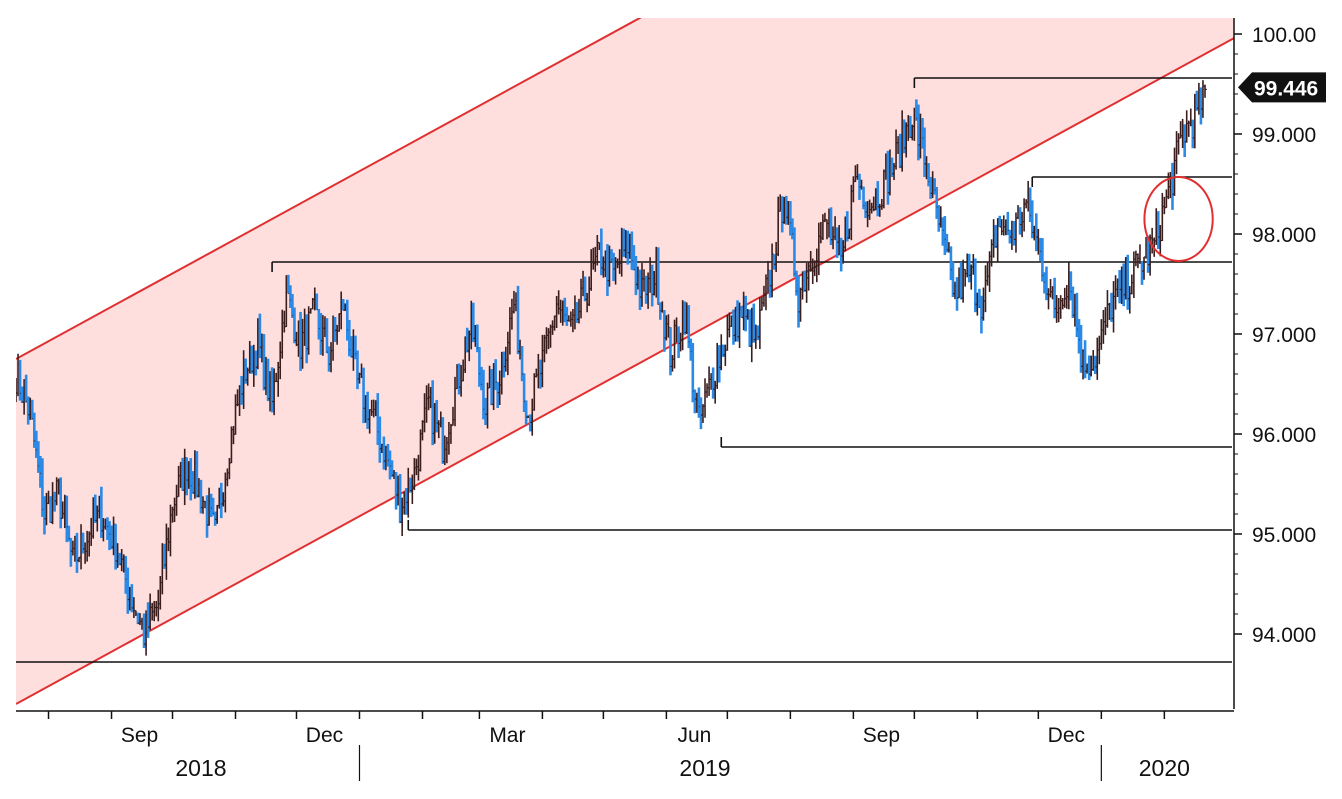 This screenshot has height=799, width=1342. What do you see at coordinates (1286, 88) in the screenshot?
I see `last-value-label: 99.446` at bounding box center [1286, 88].